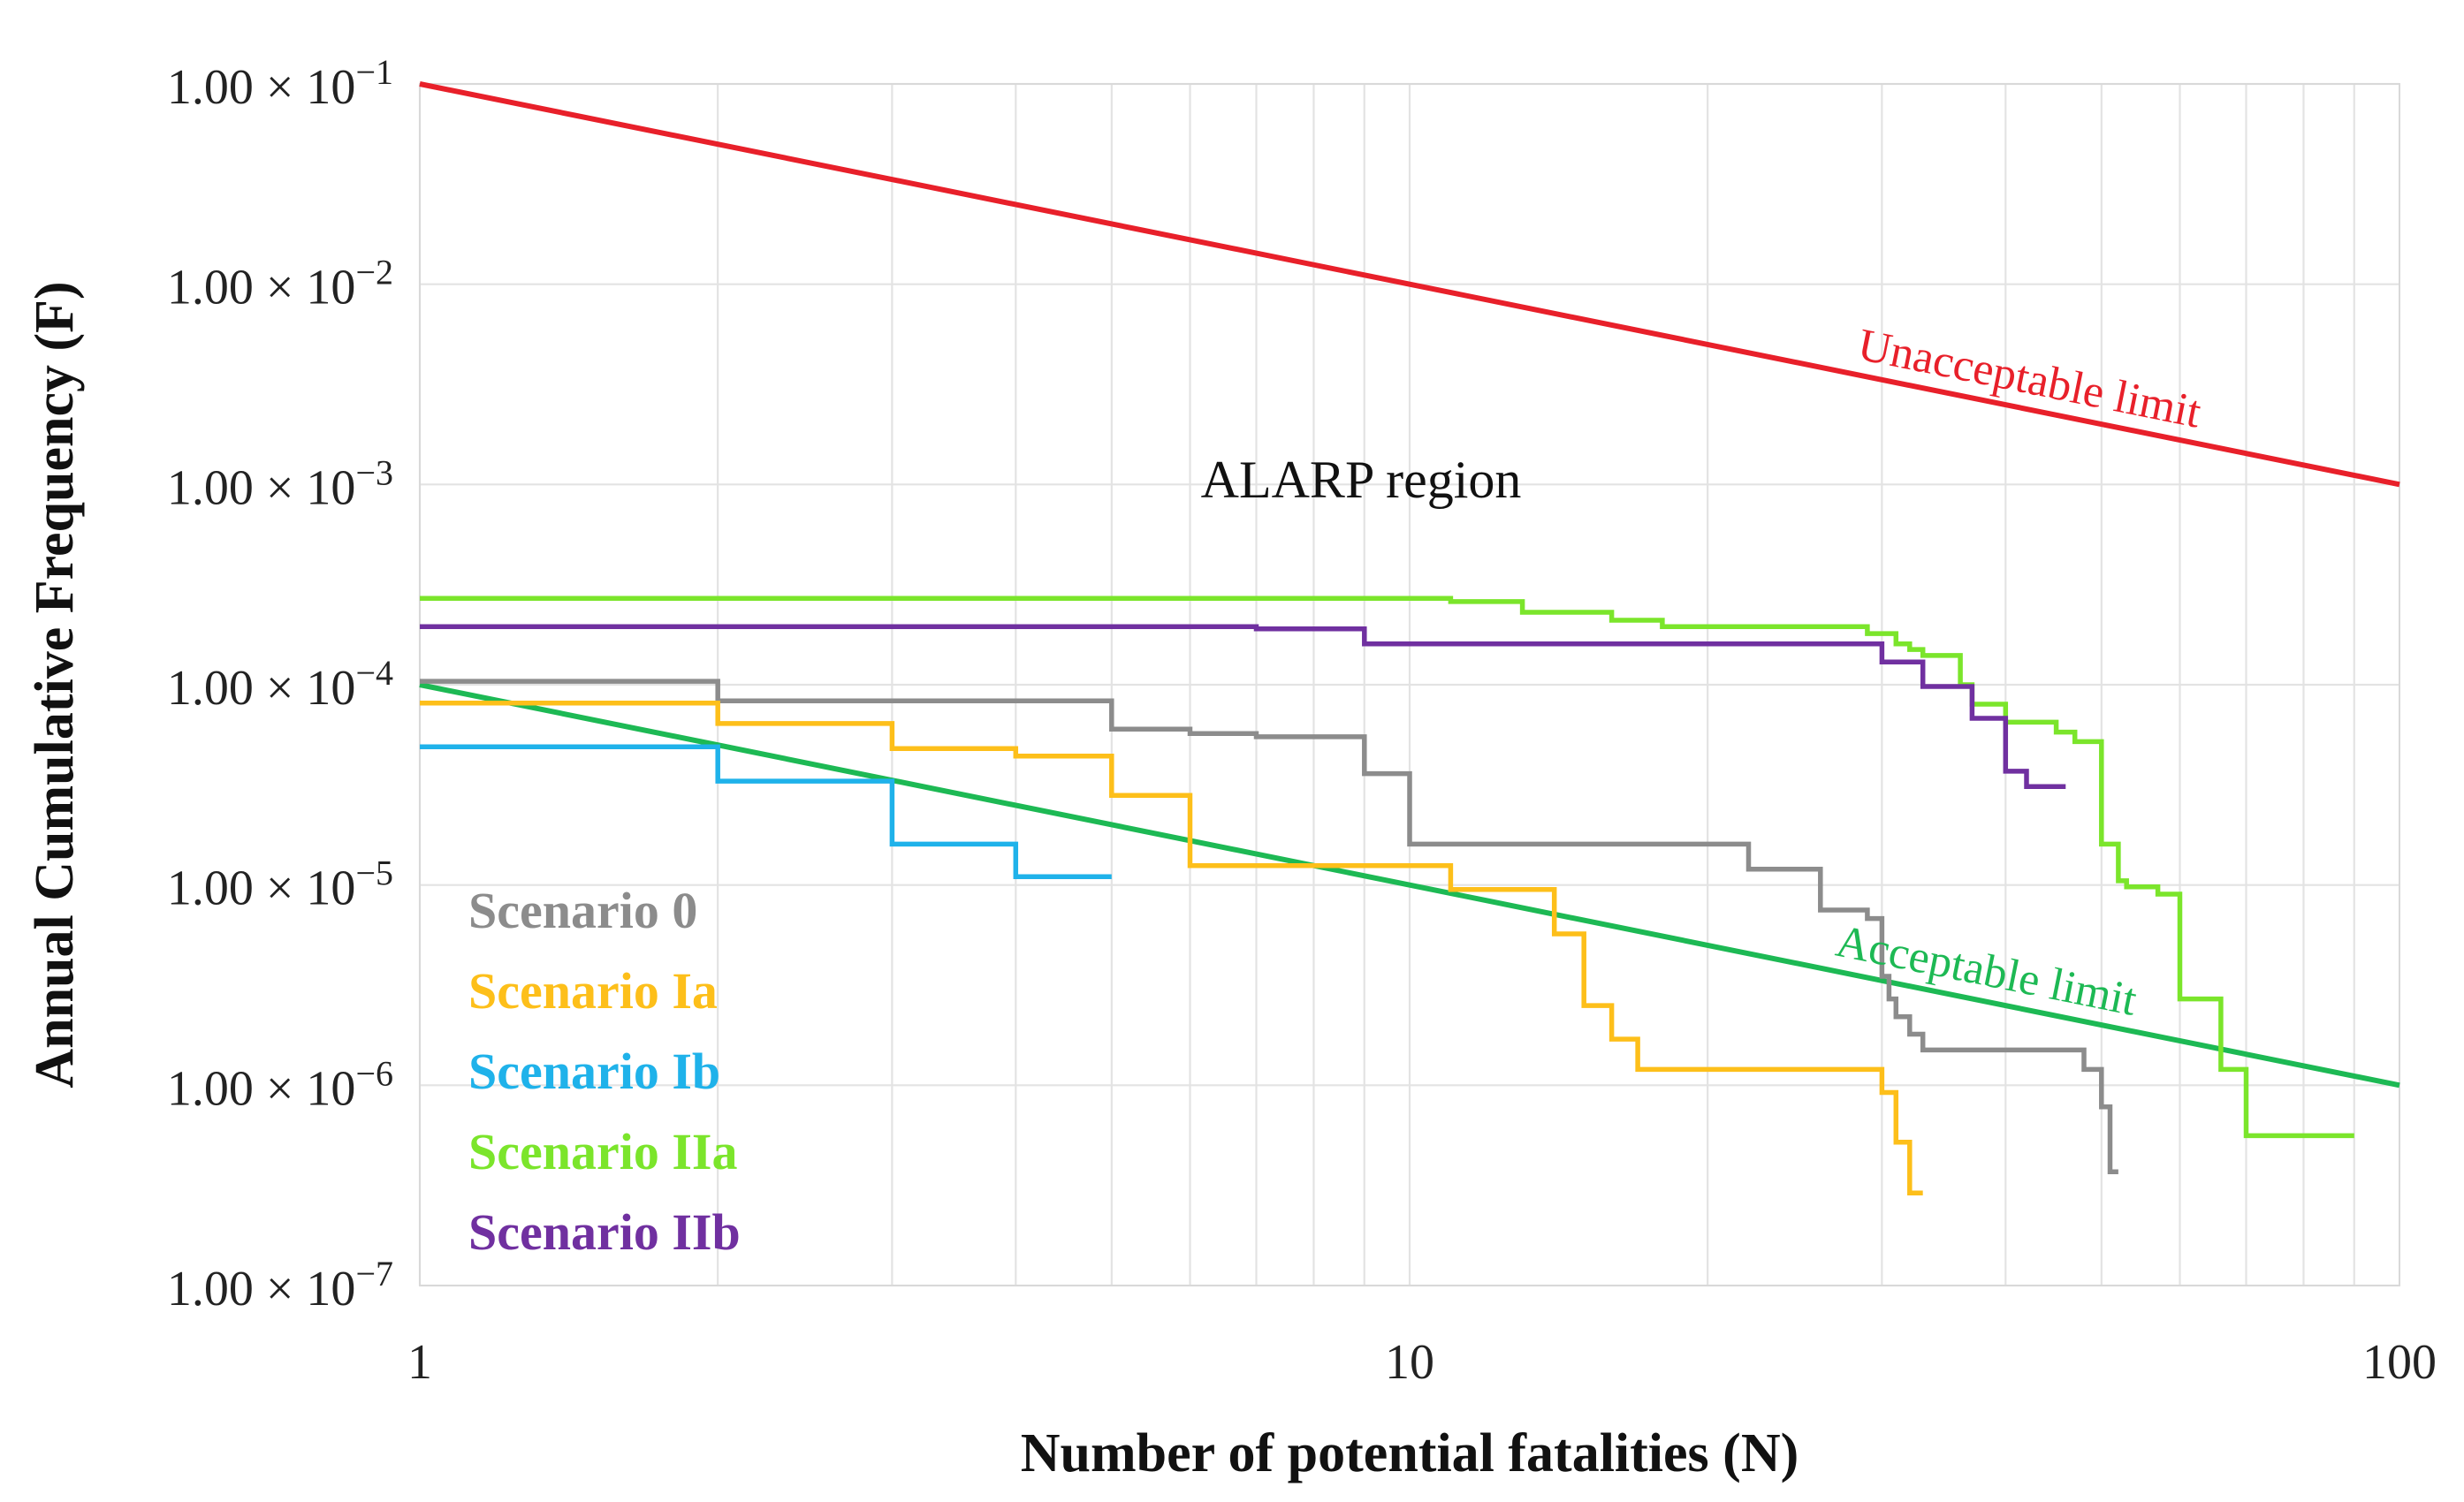  What do you see at coordinates (1243, 707) in the screenshot?
I see `scenario-iib-line` at bounding box center [1243, 707].